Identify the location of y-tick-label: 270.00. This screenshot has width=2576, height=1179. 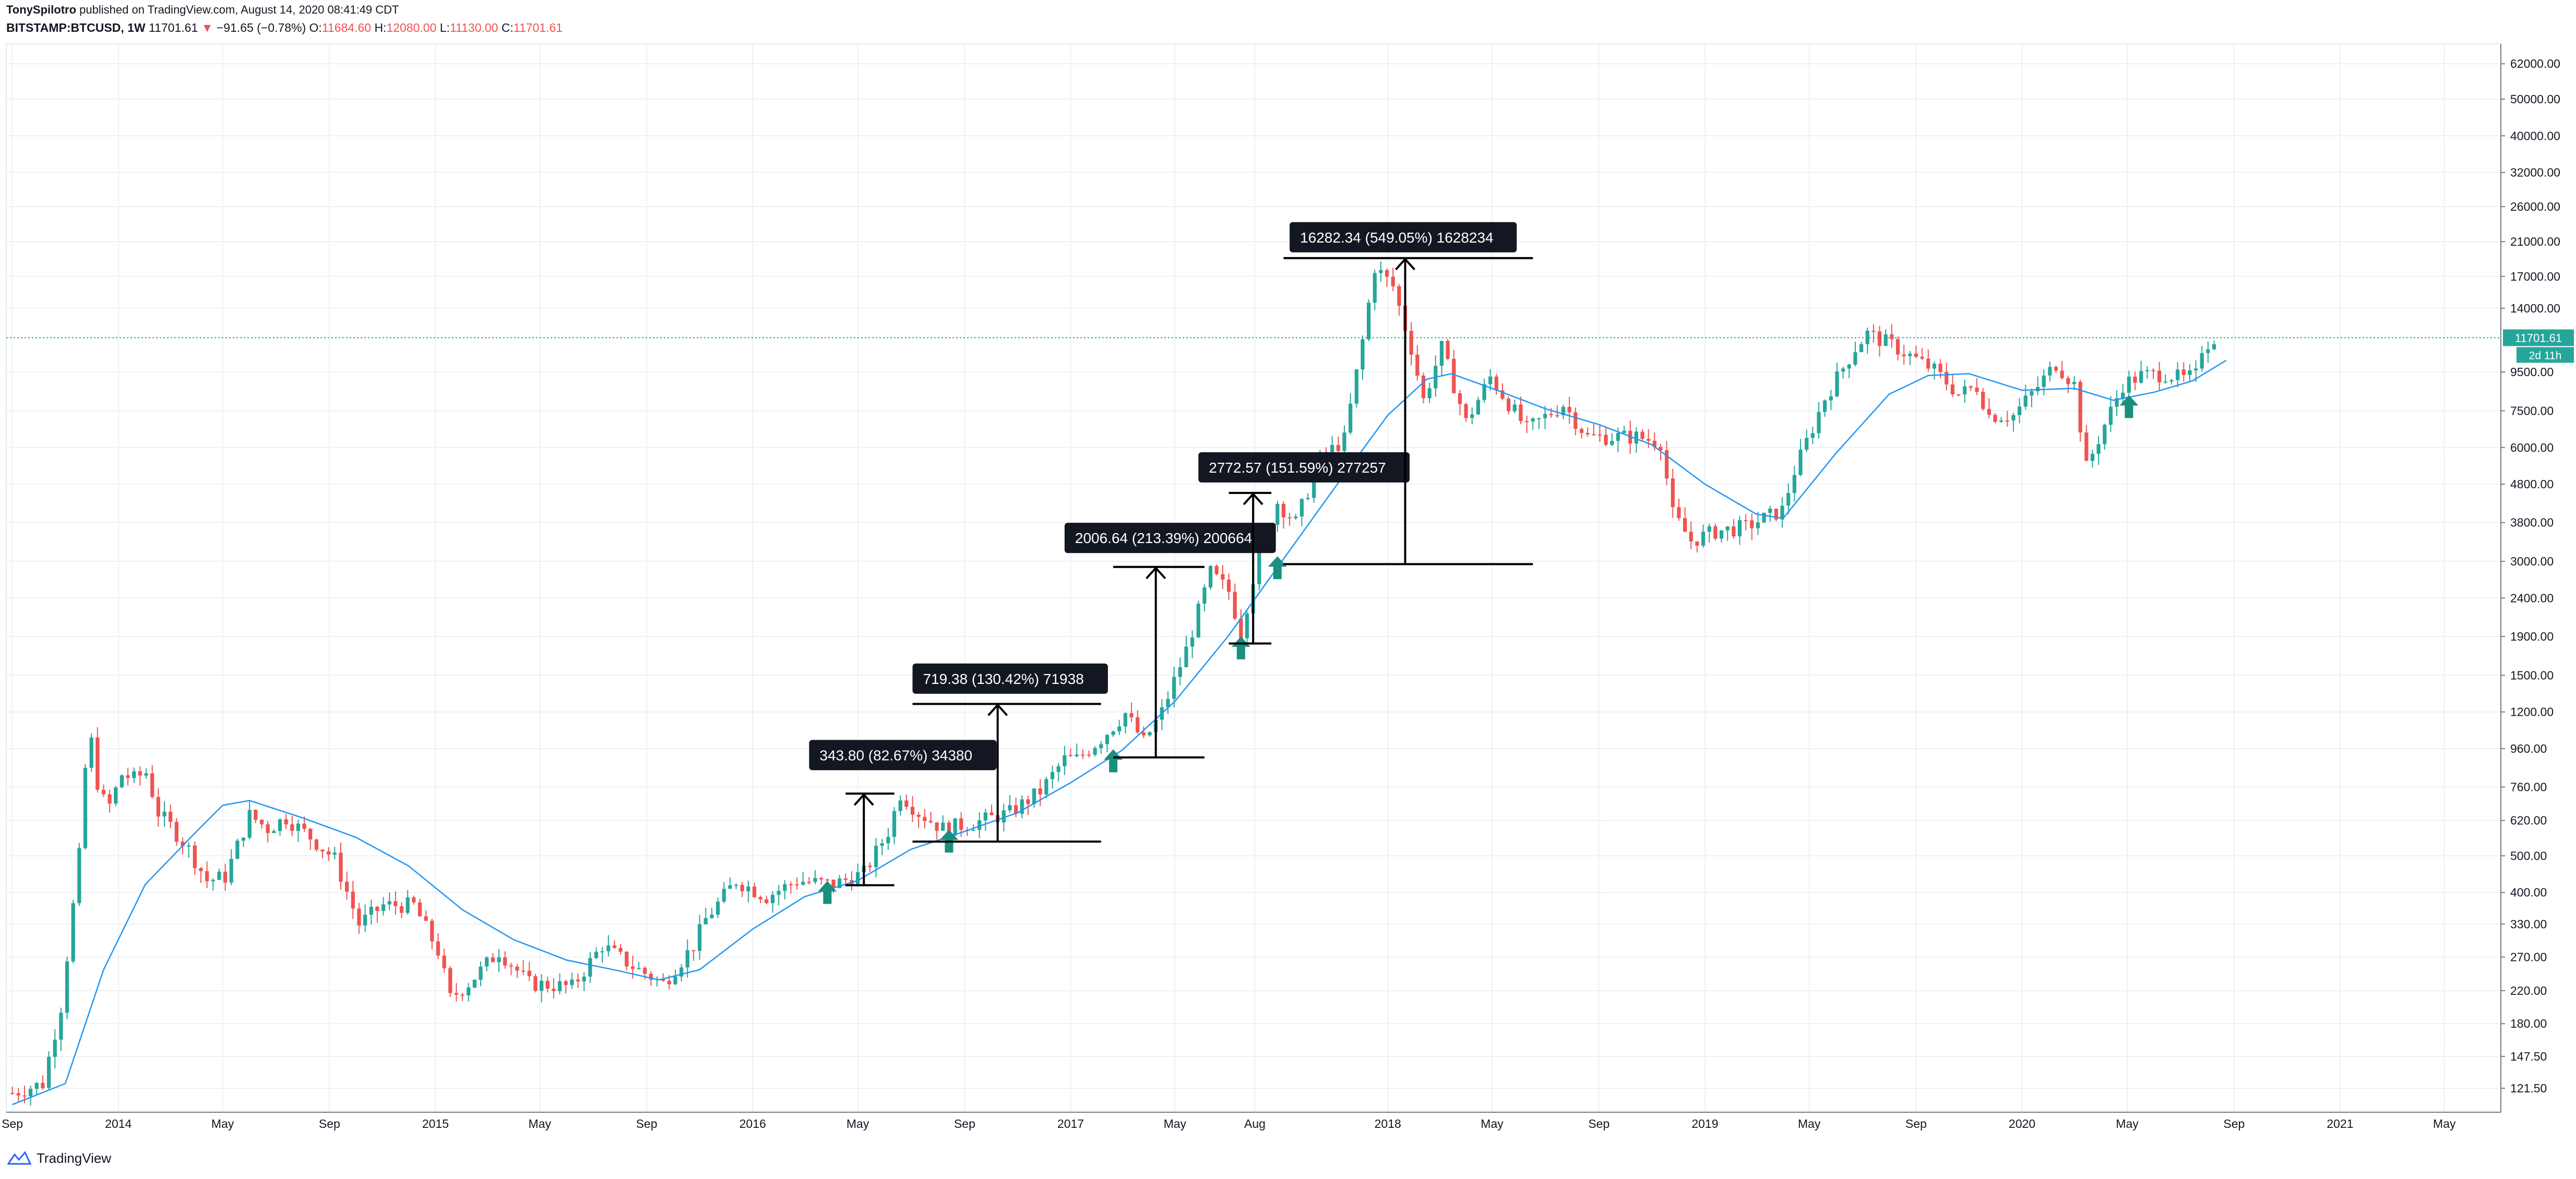
(2528, 958).